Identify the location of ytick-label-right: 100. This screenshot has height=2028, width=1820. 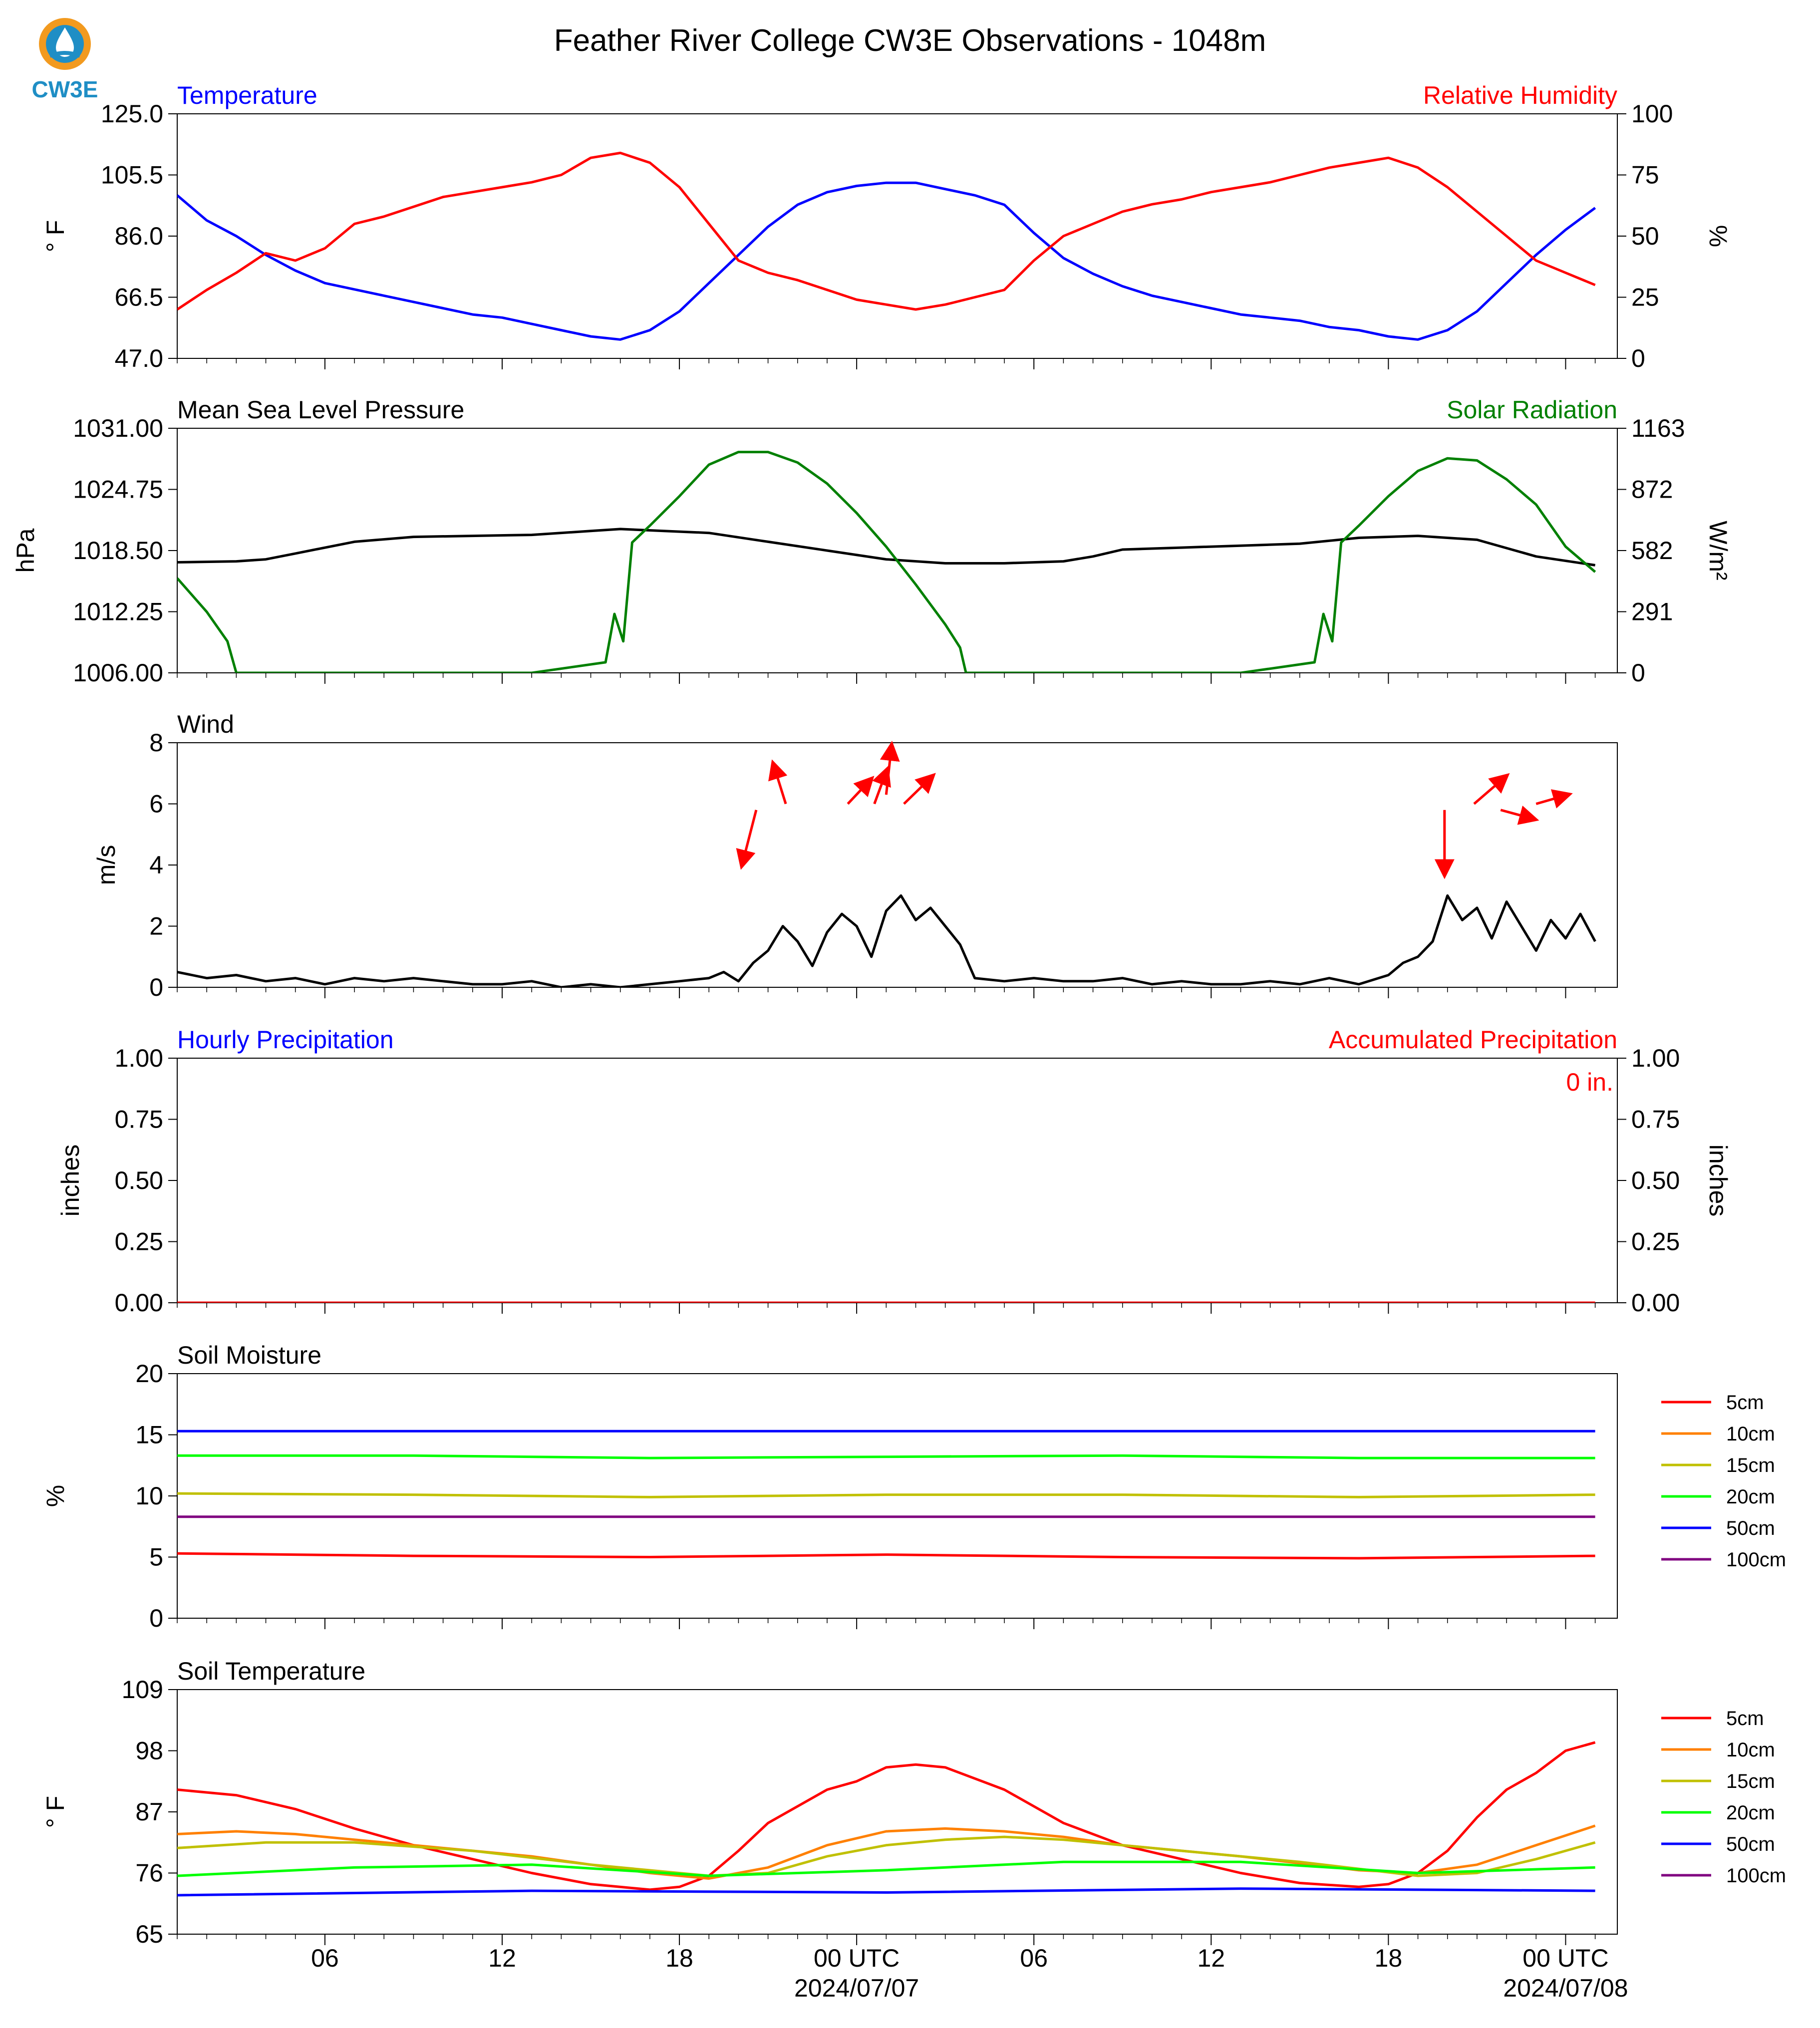
(1652, 114).